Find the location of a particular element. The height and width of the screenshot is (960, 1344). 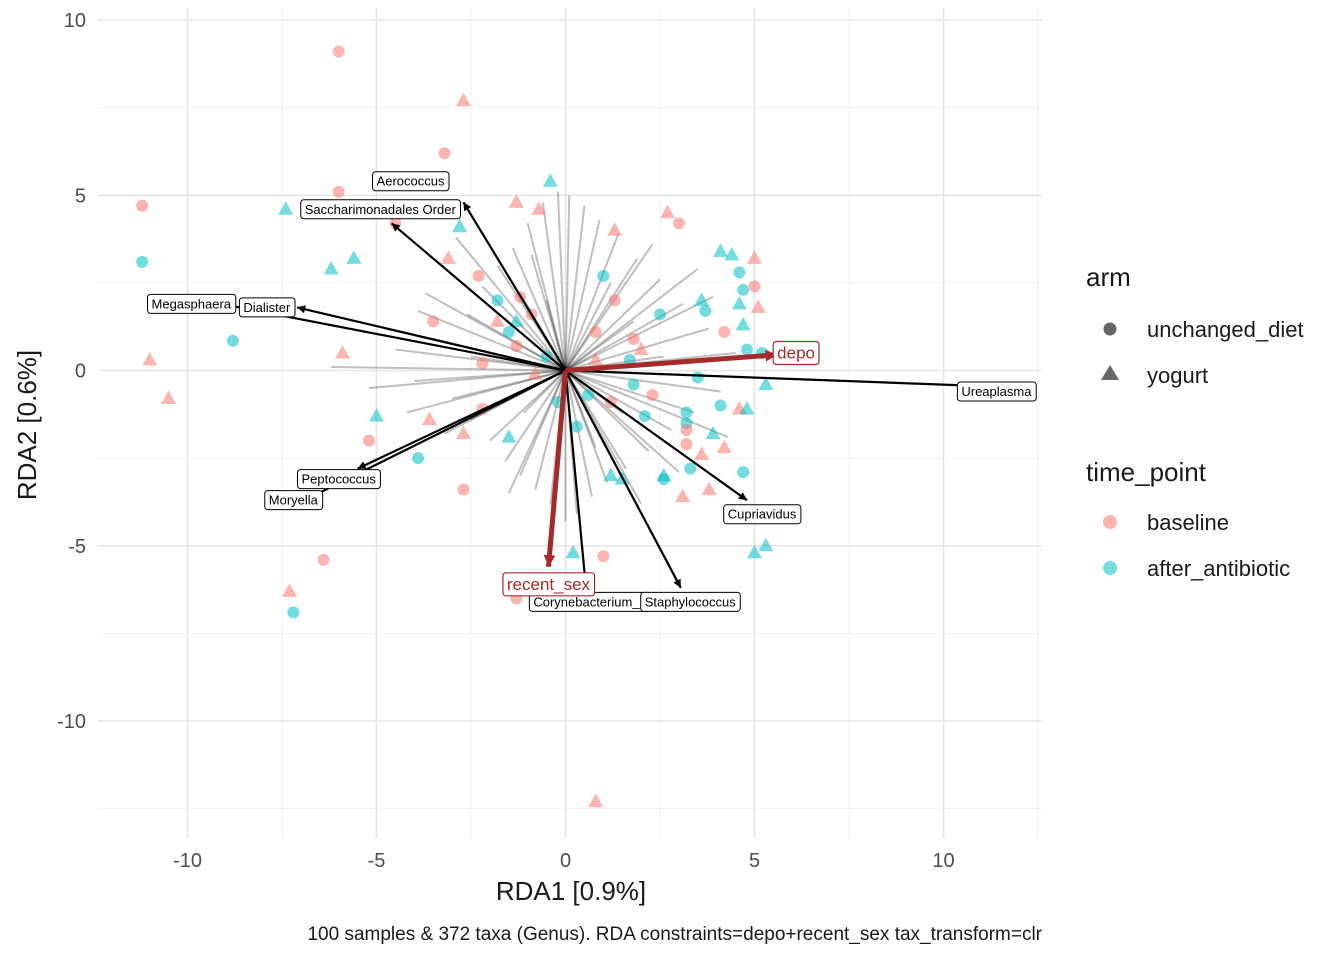

taxon-arrow is located at coordinates (656, 435).